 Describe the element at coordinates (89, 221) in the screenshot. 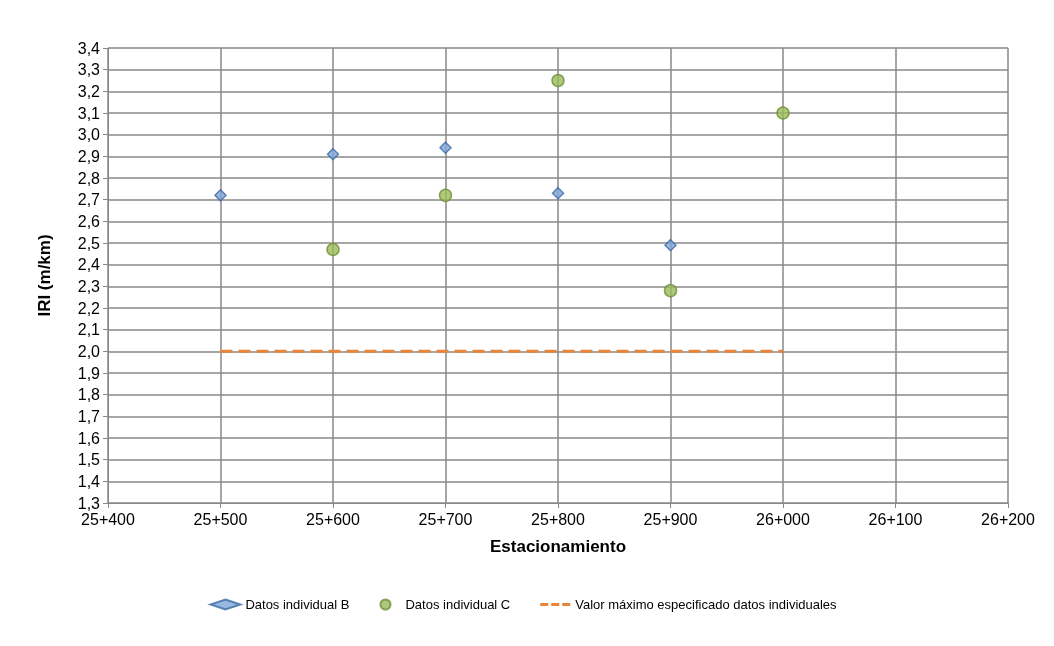

I see `y-tick-label: 2,6` at that location.